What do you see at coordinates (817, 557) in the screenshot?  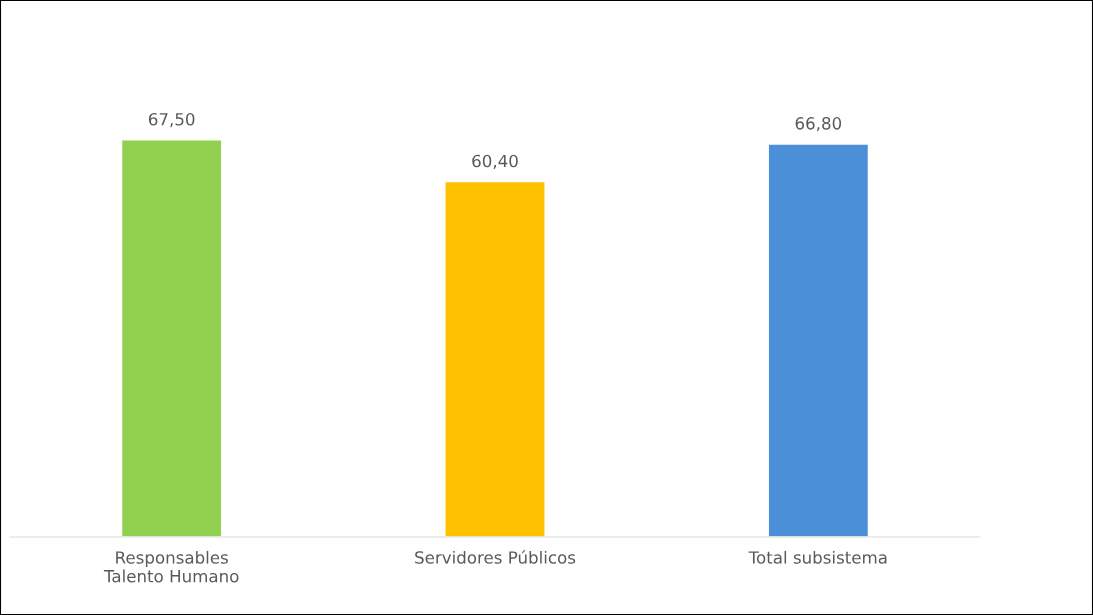 I see `x-tick-label: Total subsistema` at bounding box center [817, 557].